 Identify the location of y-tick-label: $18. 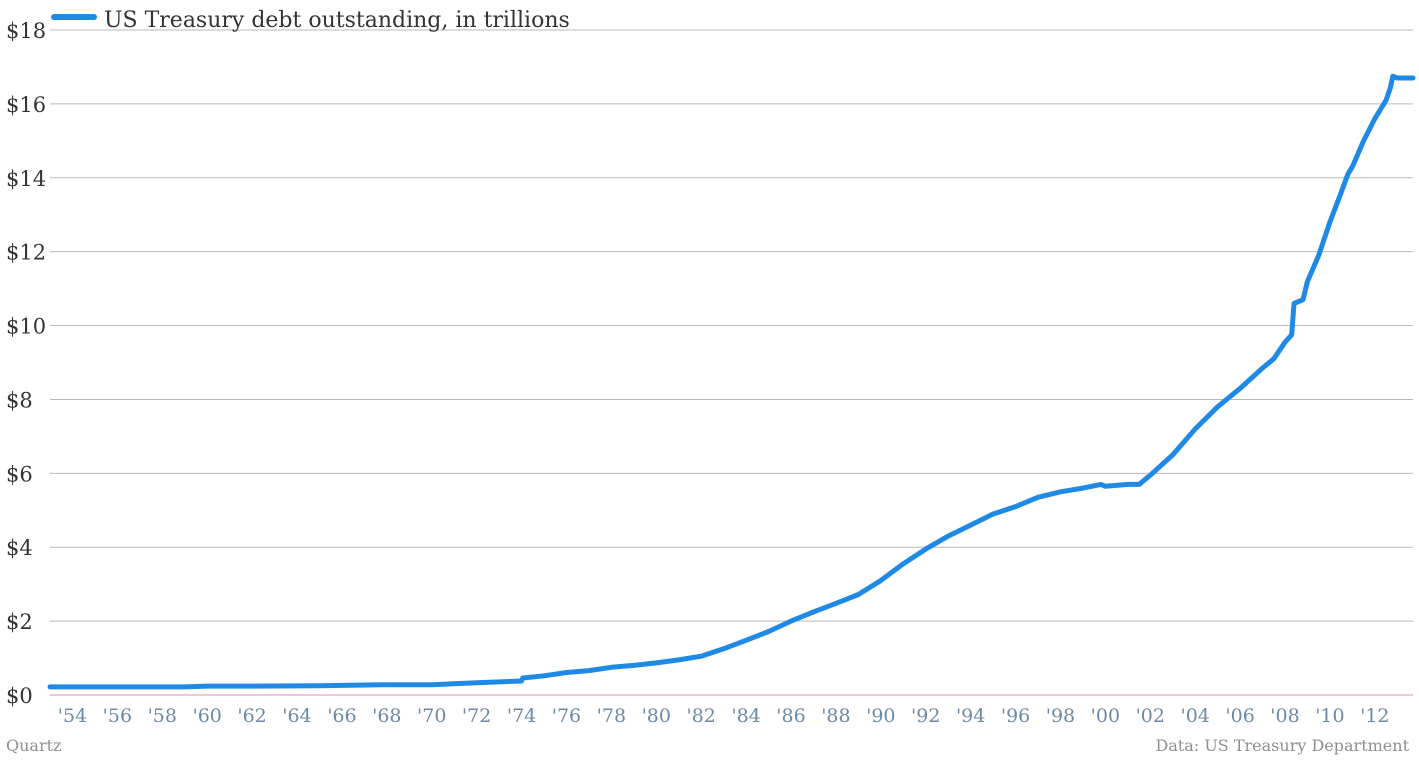
(26, 31).